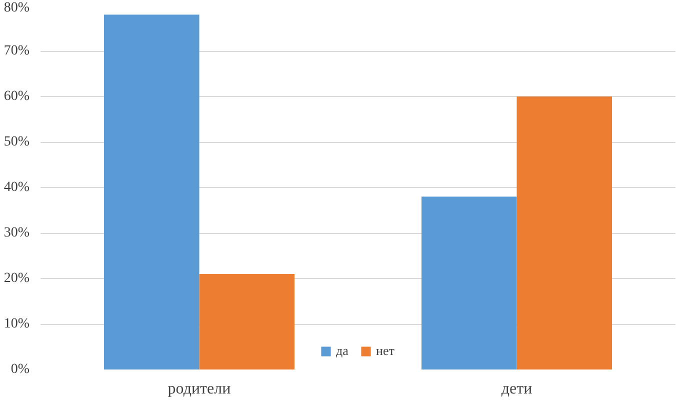 The width and height of the screenshot is (694, 416). Describe the element at coordinates (17, 187) in the screenshot. I see `y-tick-label: 40%` at that location.